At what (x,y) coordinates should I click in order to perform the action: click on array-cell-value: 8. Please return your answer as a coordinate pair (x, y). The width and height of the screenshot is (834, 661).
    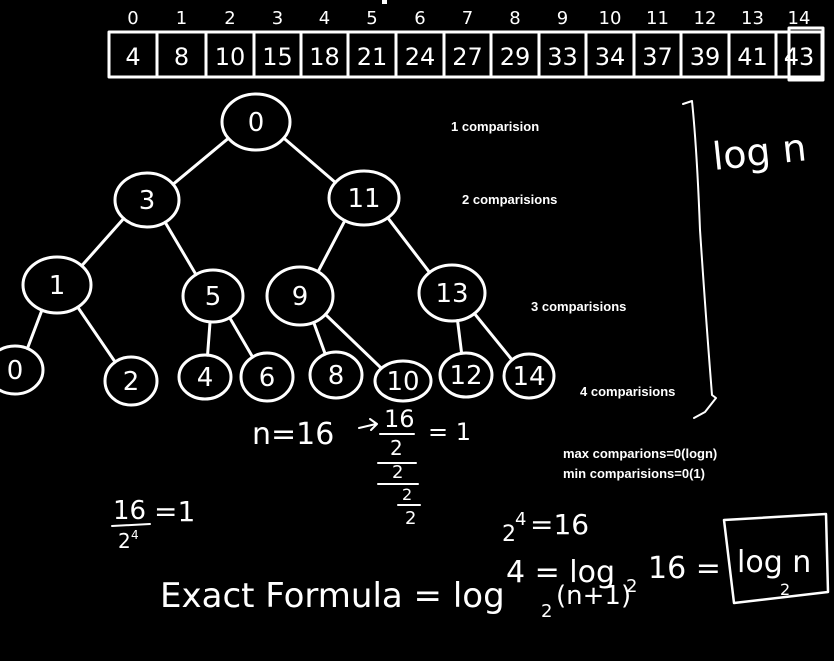
    Looking at the image, I should click on (181, 57).